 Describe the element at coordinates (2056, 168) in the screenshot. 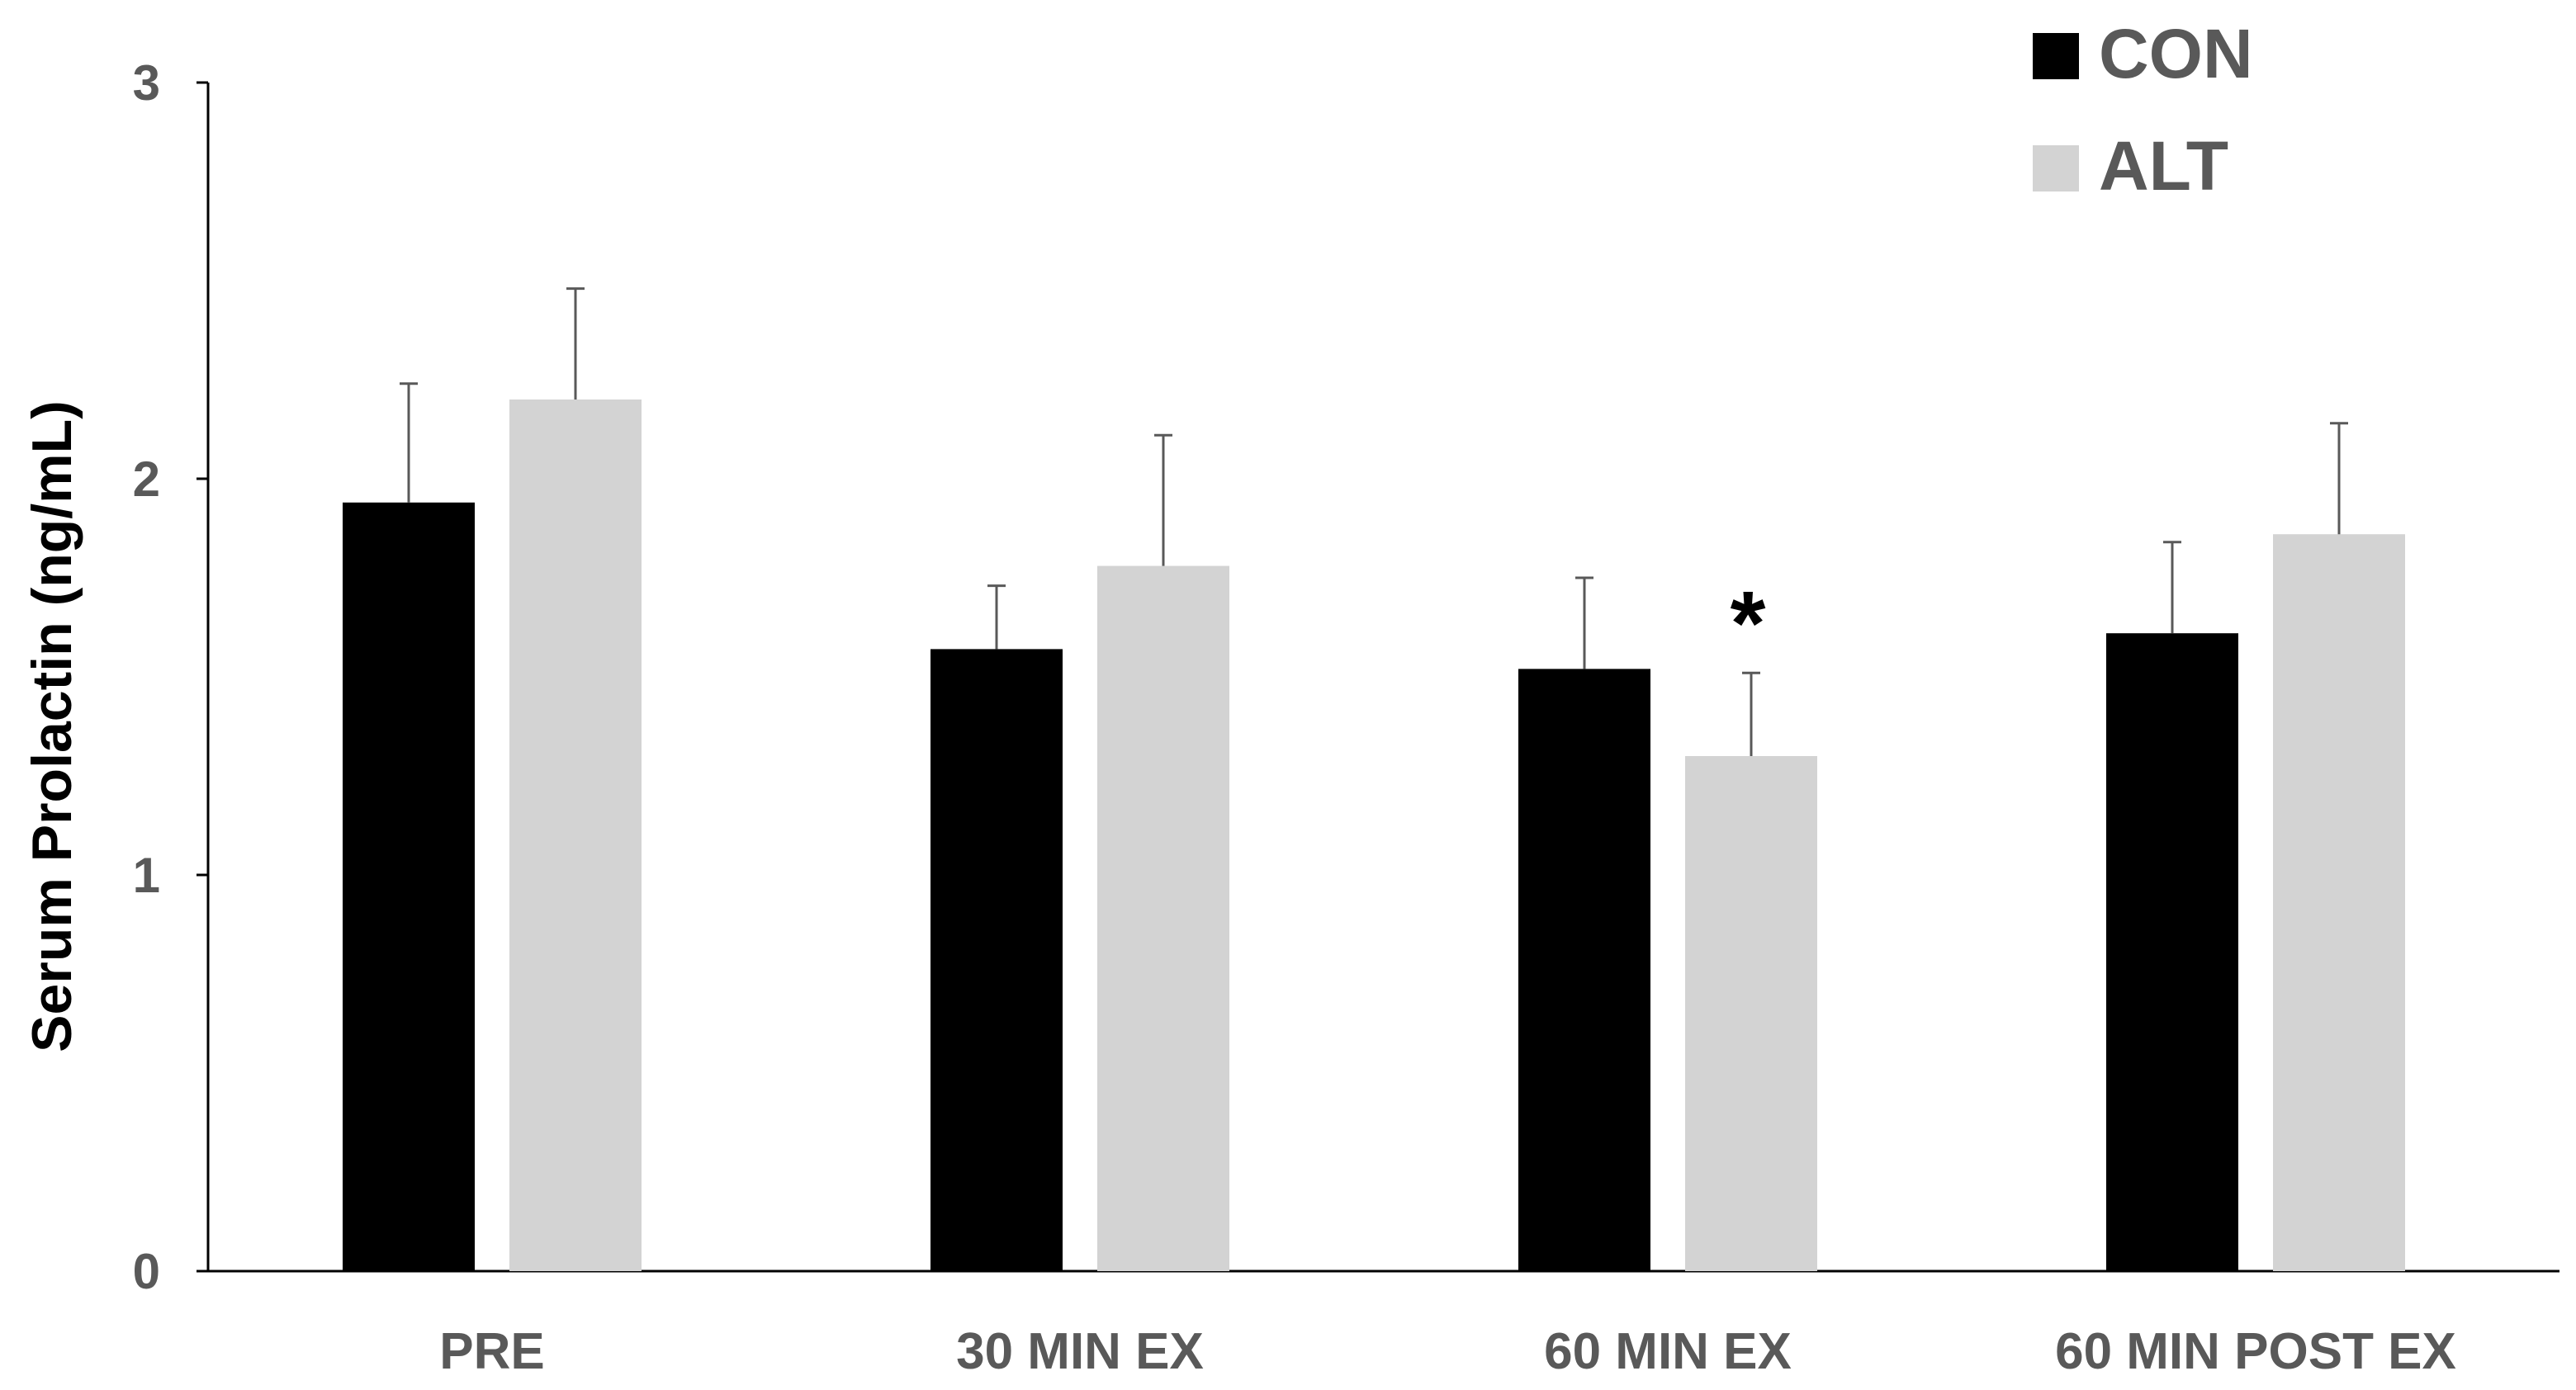

I see `legend-swatch-ALT` at that location.